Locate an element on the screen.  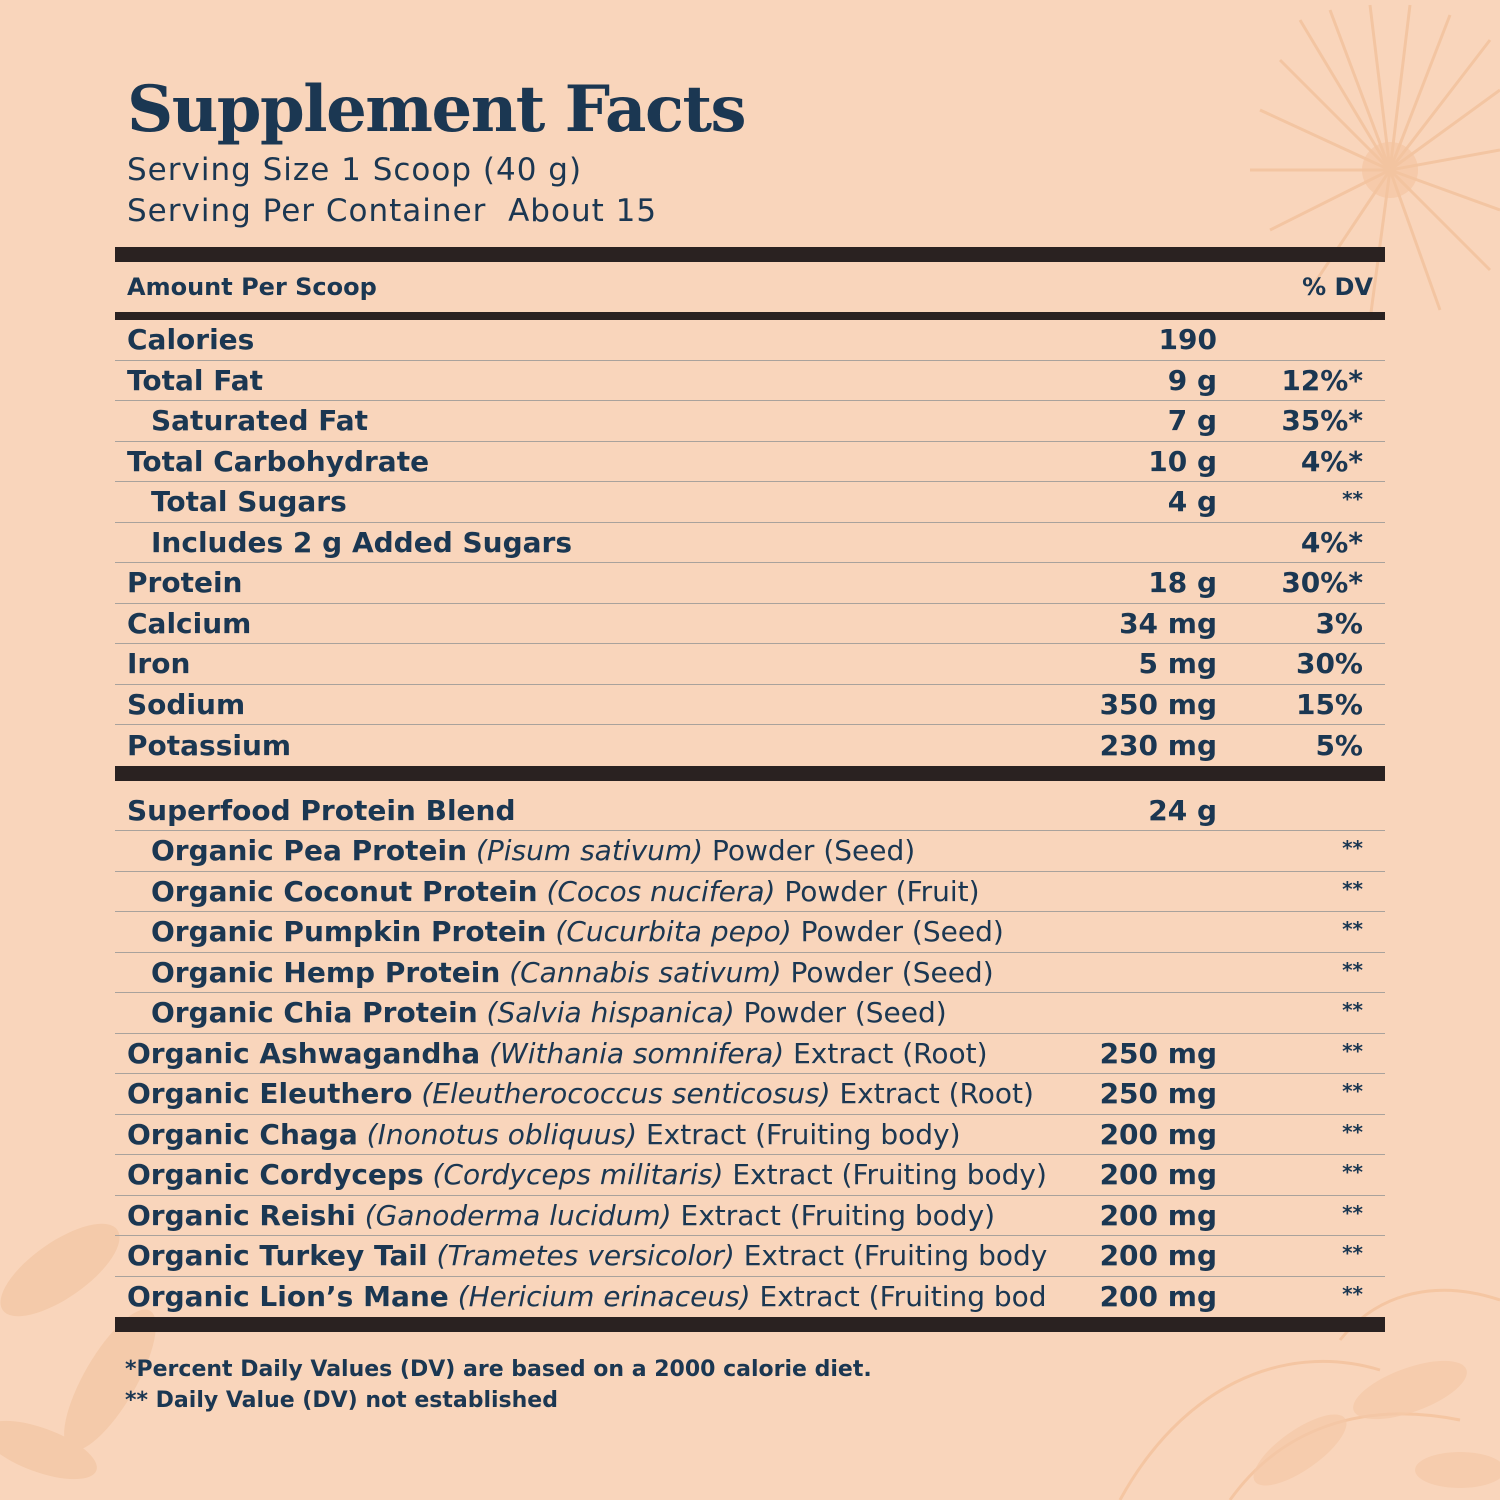
amount-per-scoop-label: Amount Per Scoop is located at coordinates (252, 287).